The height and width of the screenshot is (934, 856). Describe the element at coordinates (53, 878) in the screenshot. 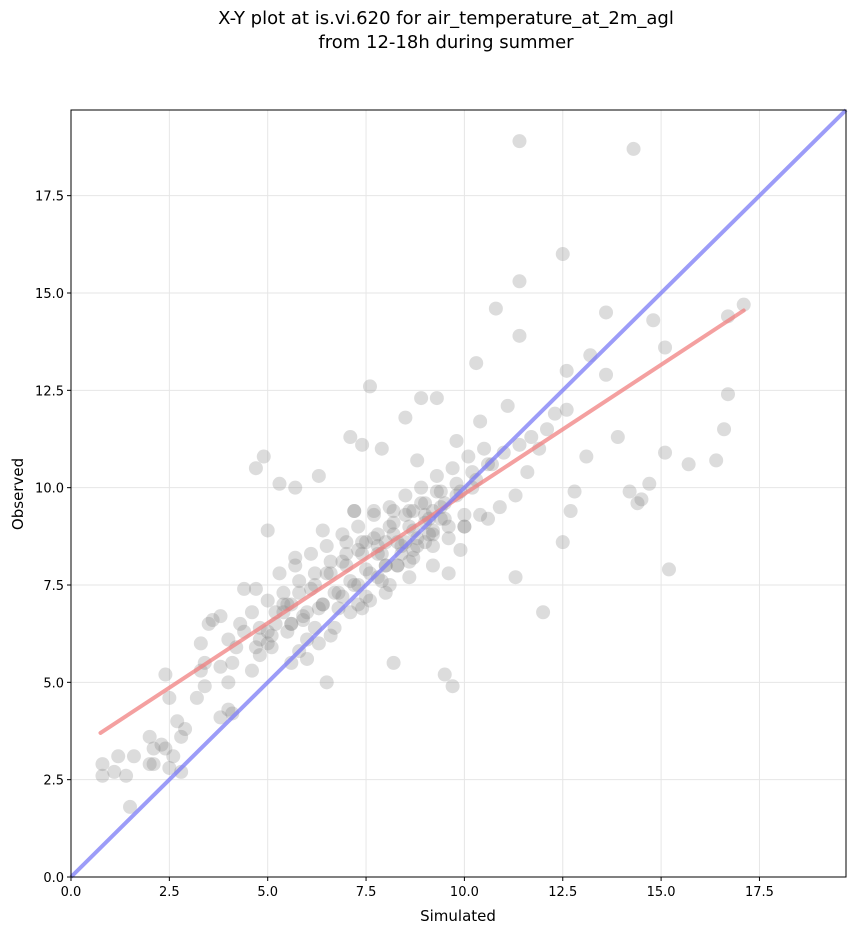

I see `y-tick-label: 0.0` at that location.